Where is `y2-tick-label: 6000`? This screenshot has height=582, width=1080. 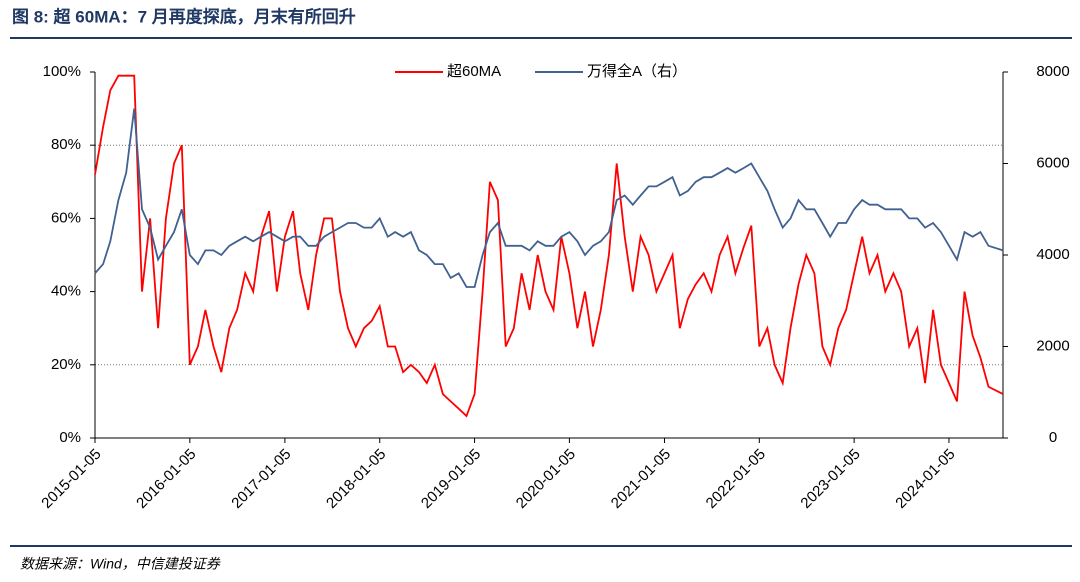 y2-tick-label: 6000 is located at coordinates (1052, 162).